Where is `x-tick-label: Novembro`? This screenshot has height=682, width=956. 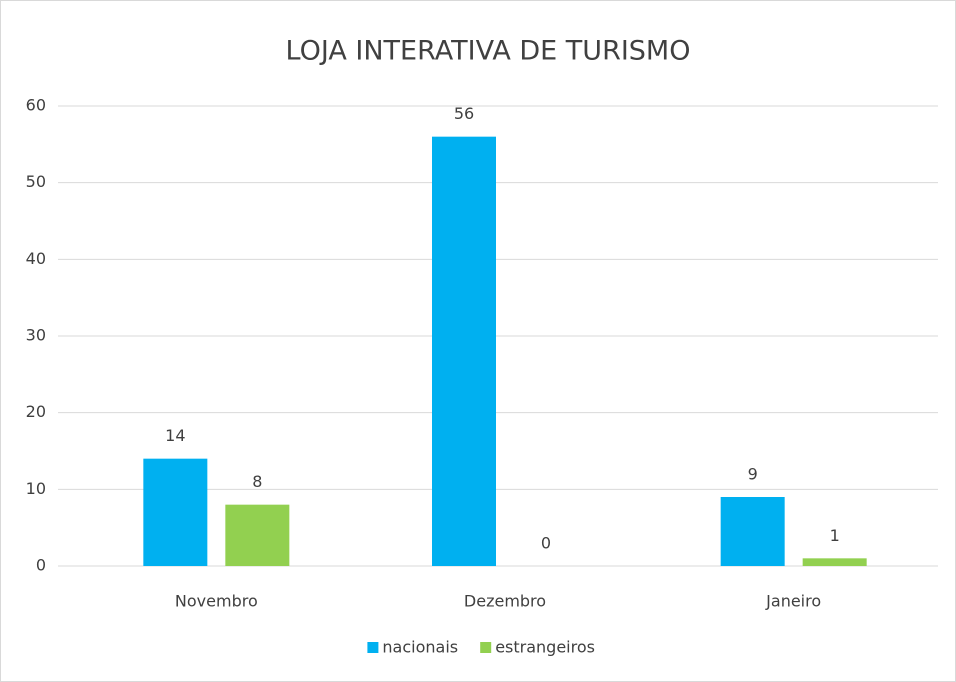
x-tick-label: Novembro is located at coordinates (216, 601).